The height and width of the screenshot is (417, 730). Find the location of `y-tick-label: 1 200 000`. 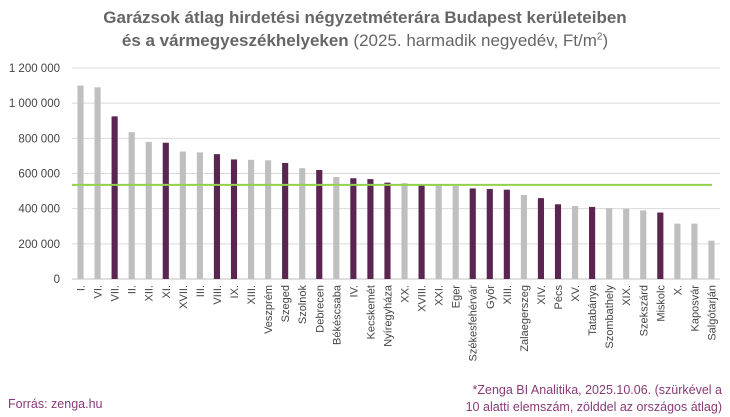

y-tick-label: 1 200 000 is located at coordinates (34, 69).